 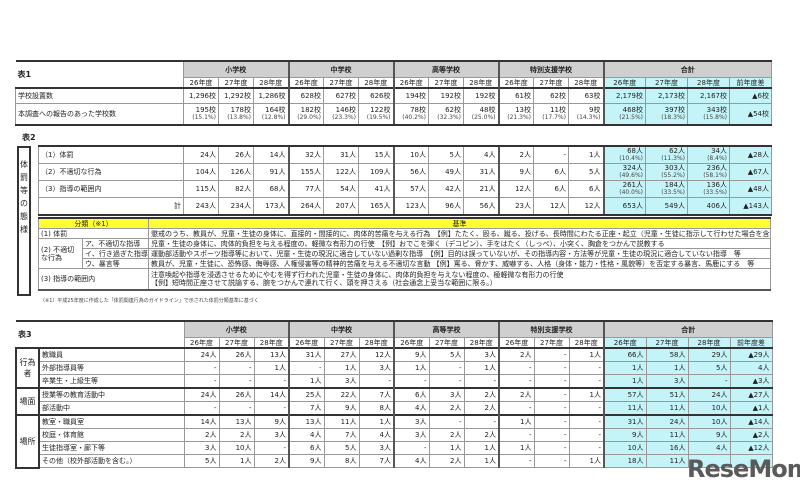 I want to click on row-label: 教職員, so click(x=111, y=354).